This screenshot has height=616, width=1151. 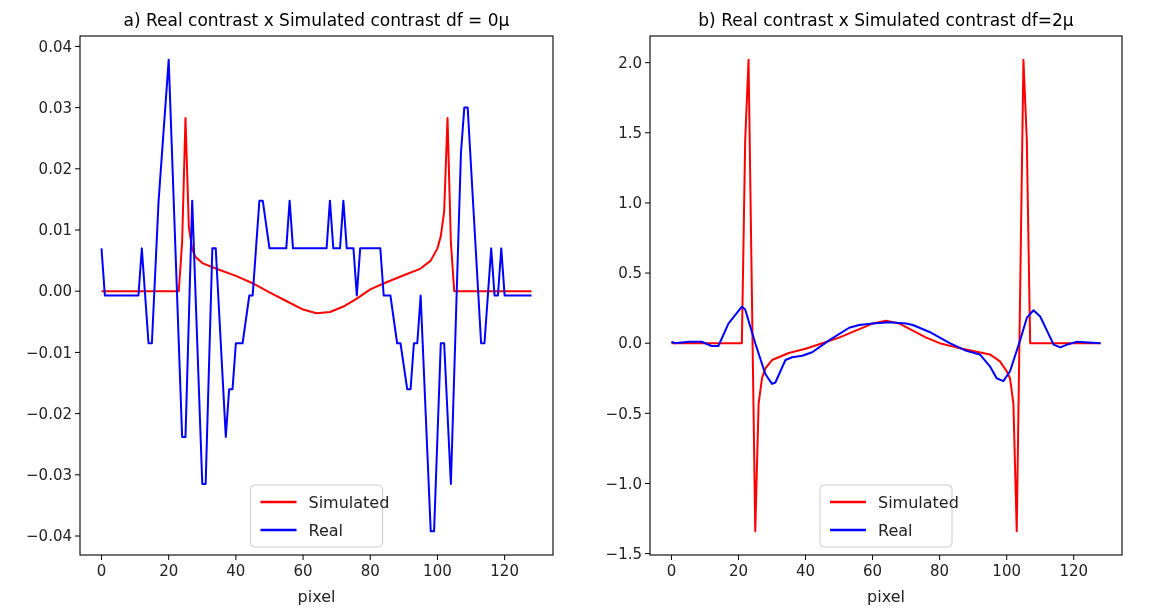 What do you see at coordinates (630, 273) in the screenshot?
I see `y-tick-label: 0.5` at bounding box center [630, 273].